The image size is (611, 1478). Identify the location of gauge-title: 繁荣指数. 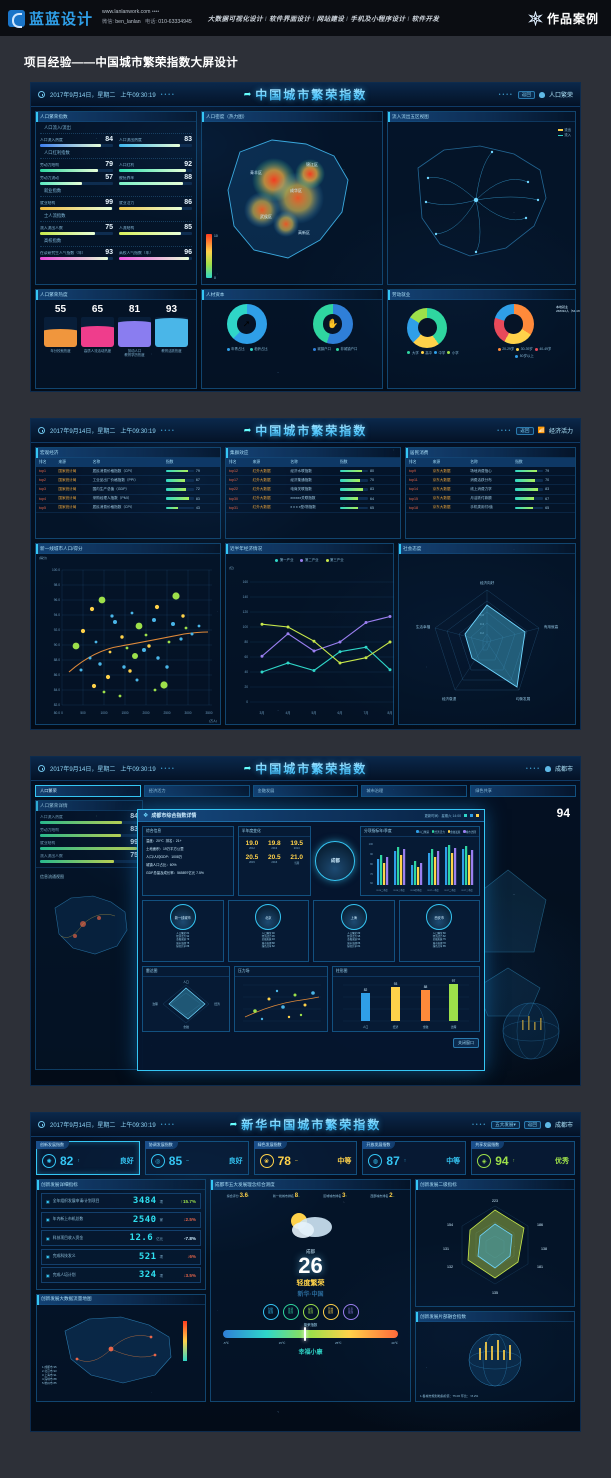
(310, 1325).